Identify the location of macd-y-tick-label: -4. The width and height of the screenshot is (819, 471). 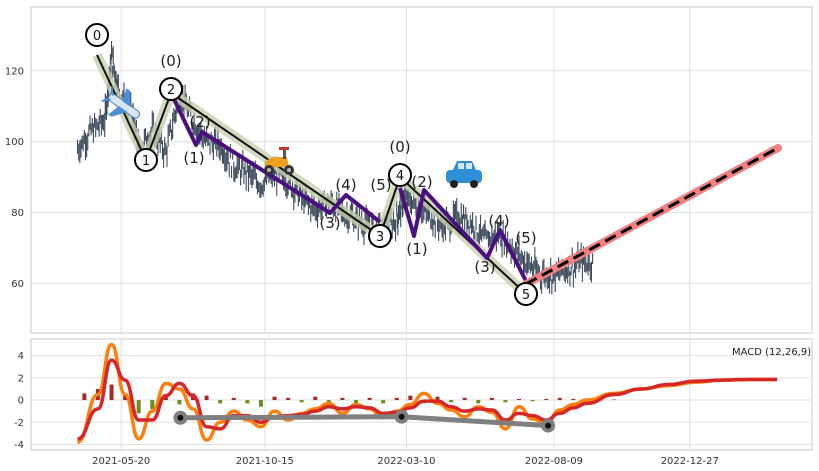
(19, 445).